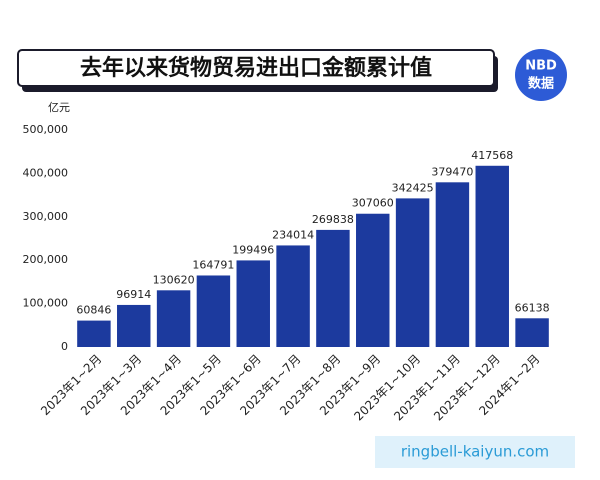 The image size is (600, 480). What do you see at coordinates (46, 303) in the screenshot?
I see `y-tick-label: 100,000` at bounding box center [46, 303].